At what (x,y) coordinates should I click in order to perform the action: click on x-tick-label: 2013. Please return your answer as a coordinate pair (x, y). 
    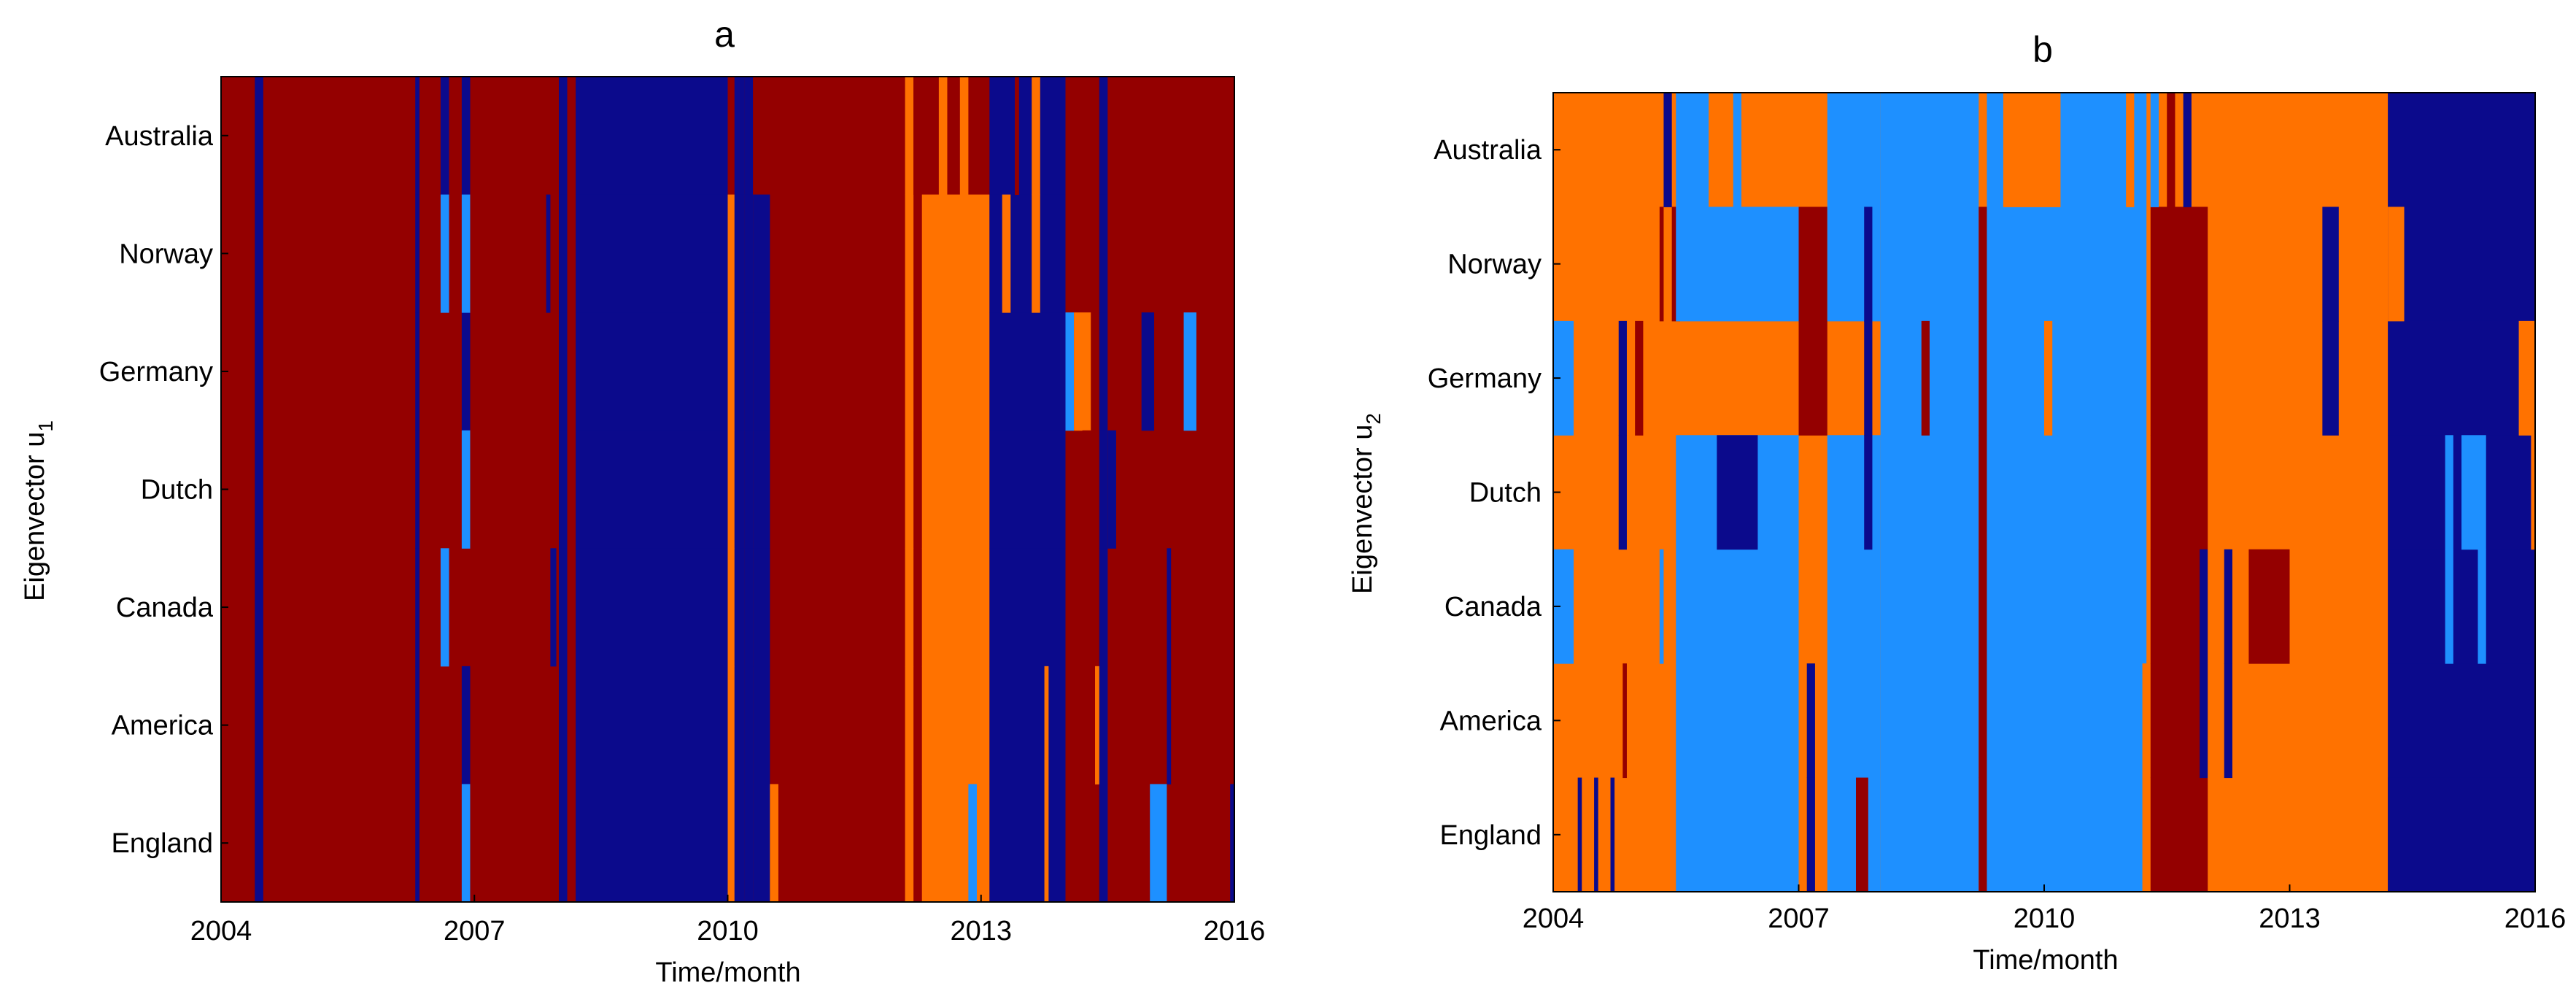
    Looking at the image, I should click on (981, 931).